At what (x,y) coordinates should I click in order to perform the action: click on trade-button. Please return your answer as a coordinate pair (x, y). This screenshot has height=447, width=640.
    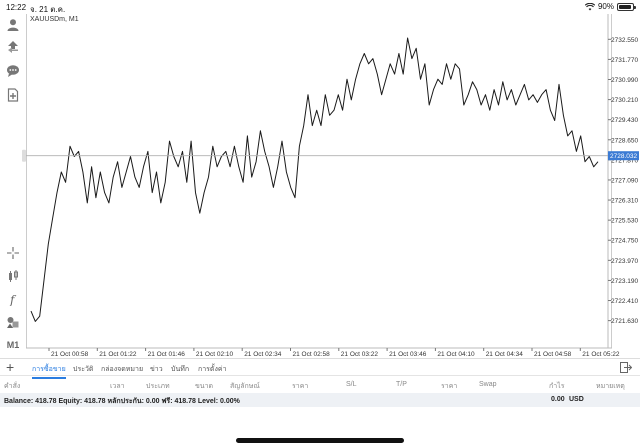
    Looking at the image, I should click on (13, 47).